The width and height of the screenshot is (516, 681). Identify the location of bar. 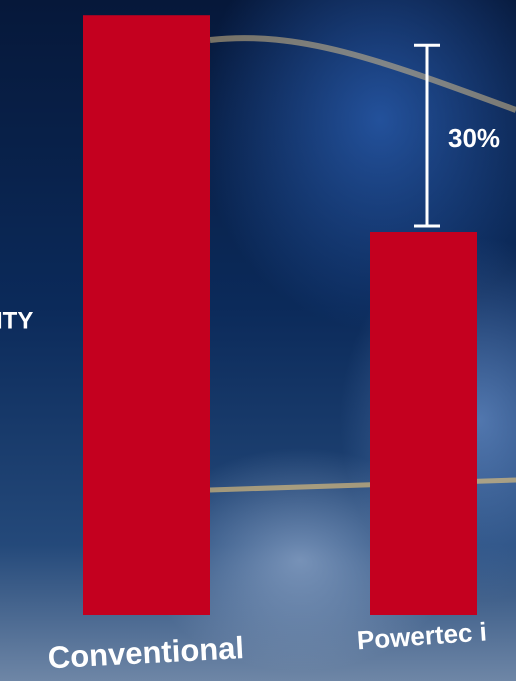
(423, 423).